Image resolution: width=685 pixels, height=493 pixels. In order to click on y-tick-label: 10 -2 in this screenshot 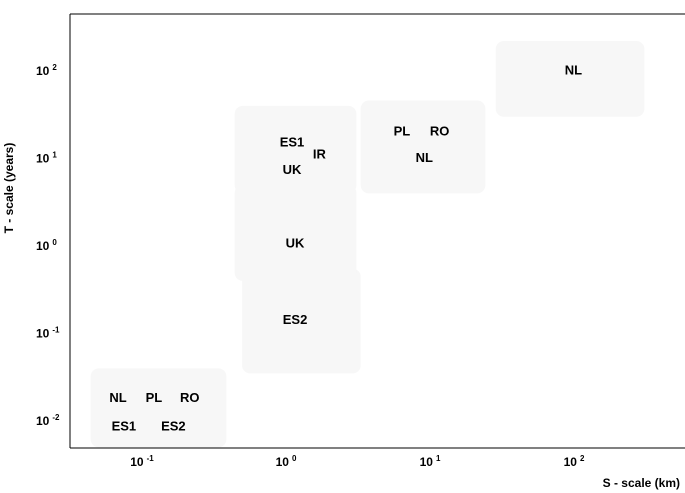, I will do `click(48, 420)`.